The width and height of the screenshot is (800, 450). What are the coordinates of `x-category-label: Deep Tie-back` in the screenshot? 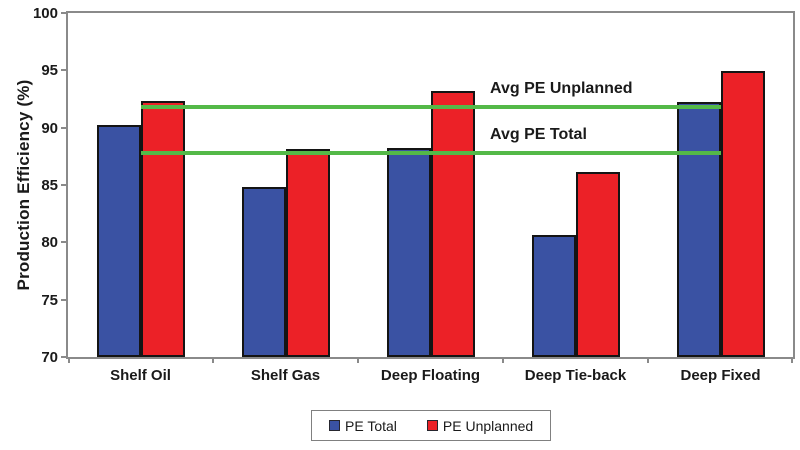 It's located at (575, 375).